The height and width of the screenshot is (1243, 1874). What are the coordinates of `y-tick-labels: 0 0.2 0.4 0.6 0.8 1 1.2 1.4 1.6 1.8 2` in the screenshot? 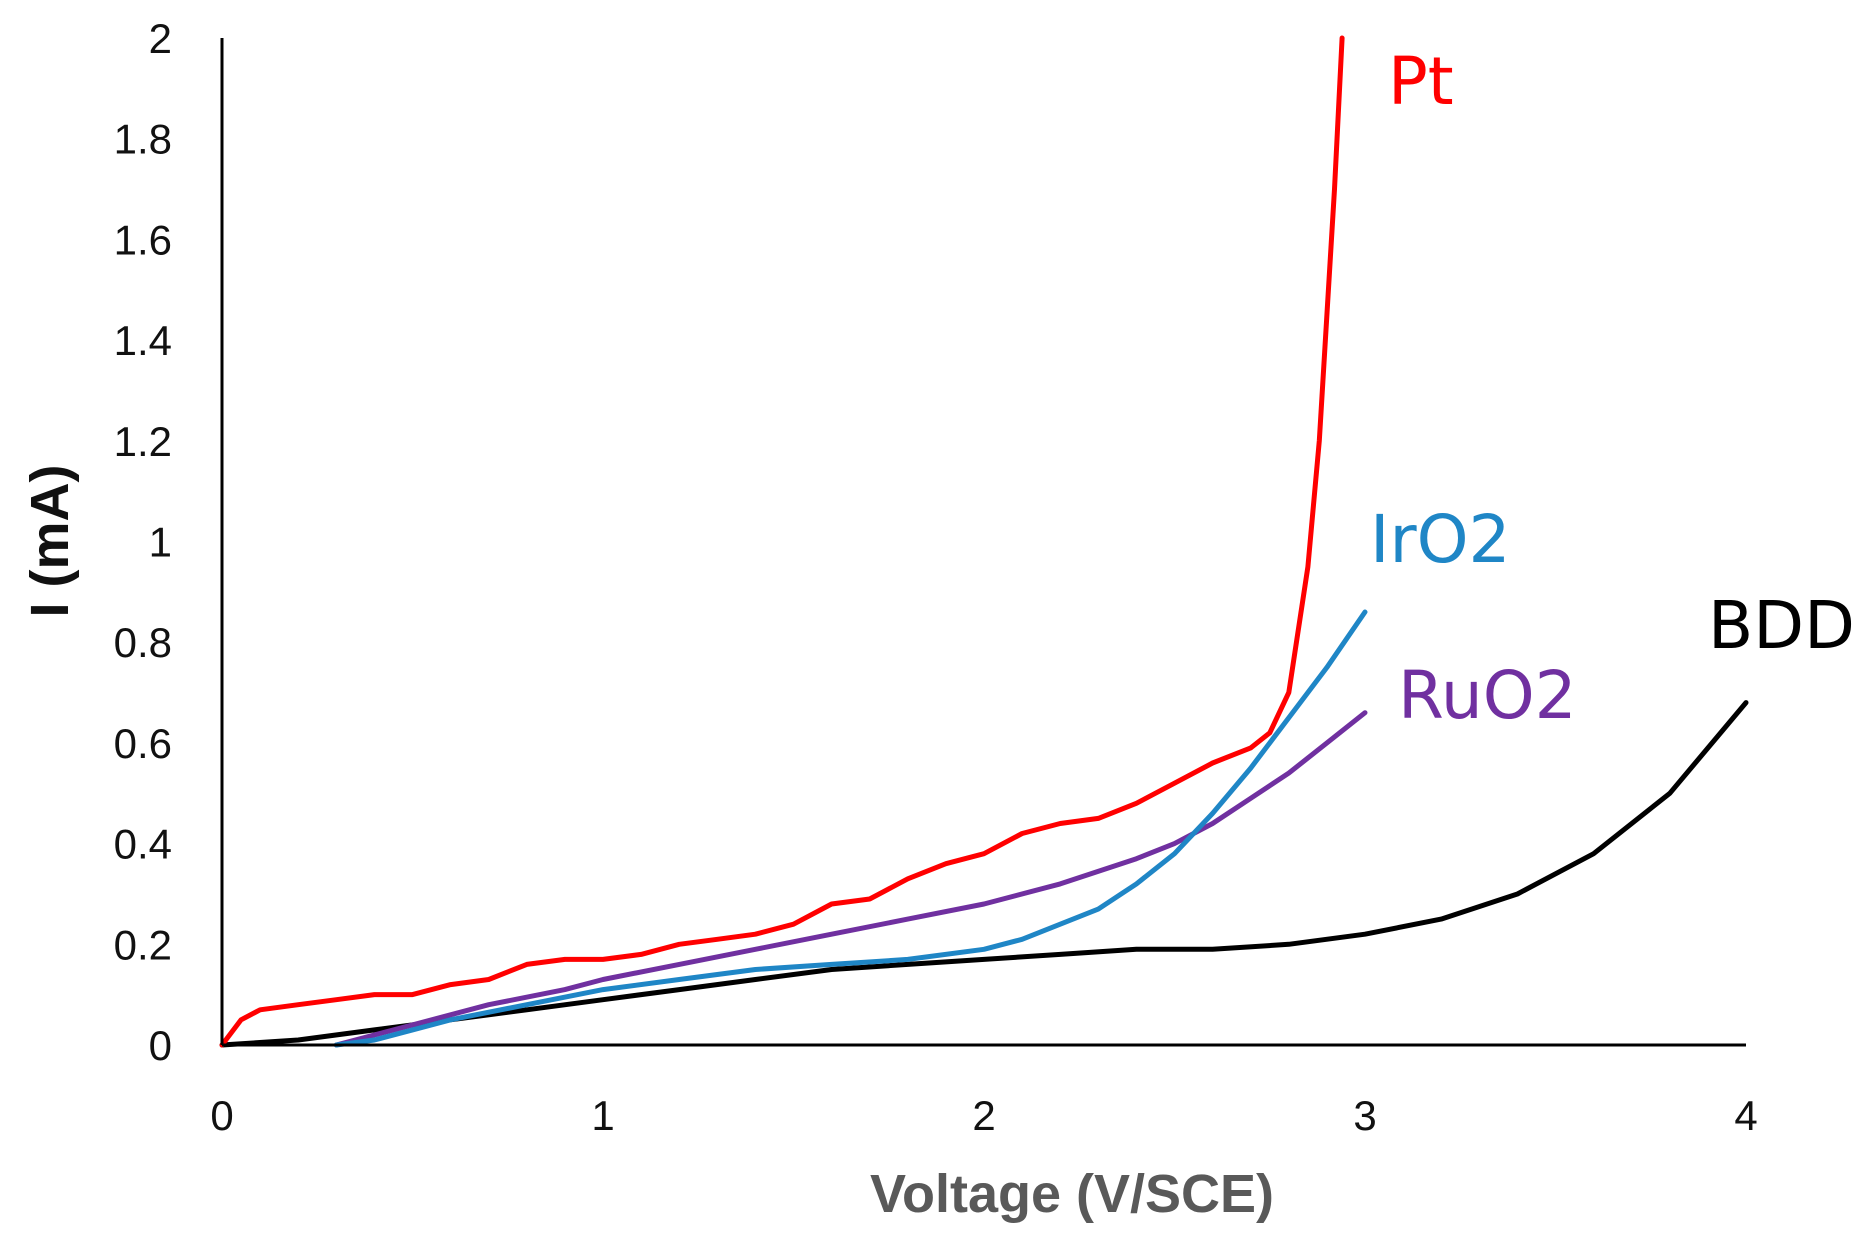 It's located at (143, 542).